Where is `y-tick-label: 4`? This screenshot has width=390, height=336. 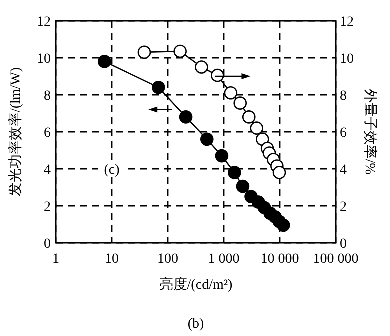 y-tick-label: 4 is located at coordinates (47, 170).